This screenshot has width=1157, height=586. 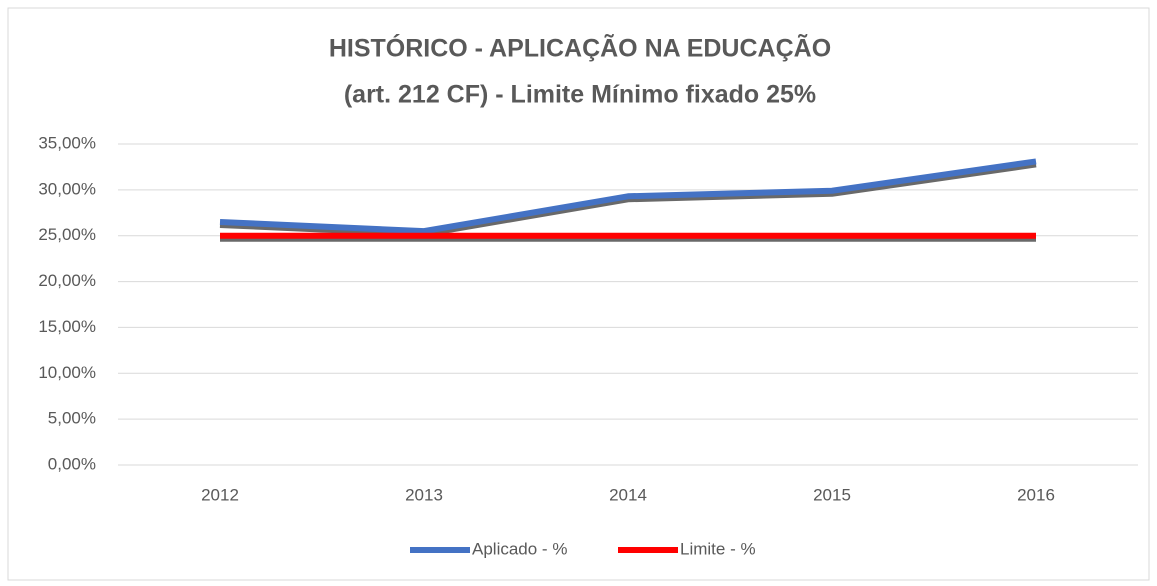 I want to click on y-tick-label: 10,00%, so click(x=67, y=372).